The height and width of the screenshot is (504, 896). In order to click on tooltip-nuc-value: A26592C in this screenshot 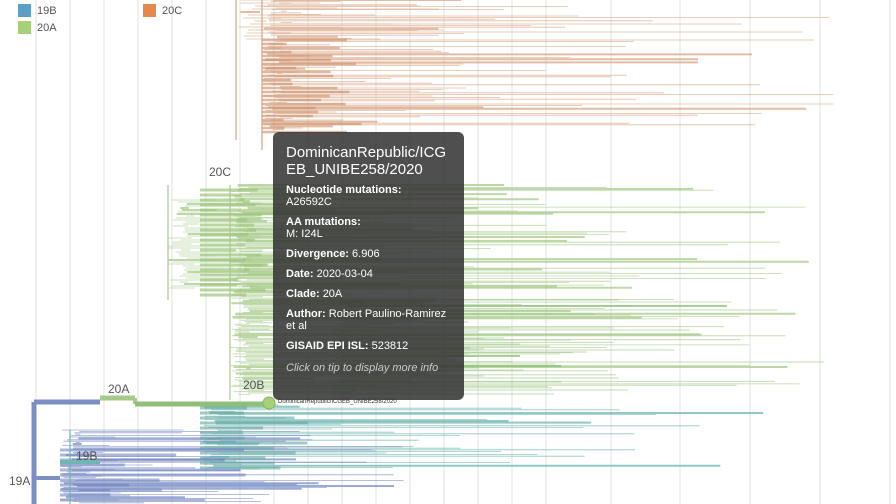, I will do `click(309, 202)`.